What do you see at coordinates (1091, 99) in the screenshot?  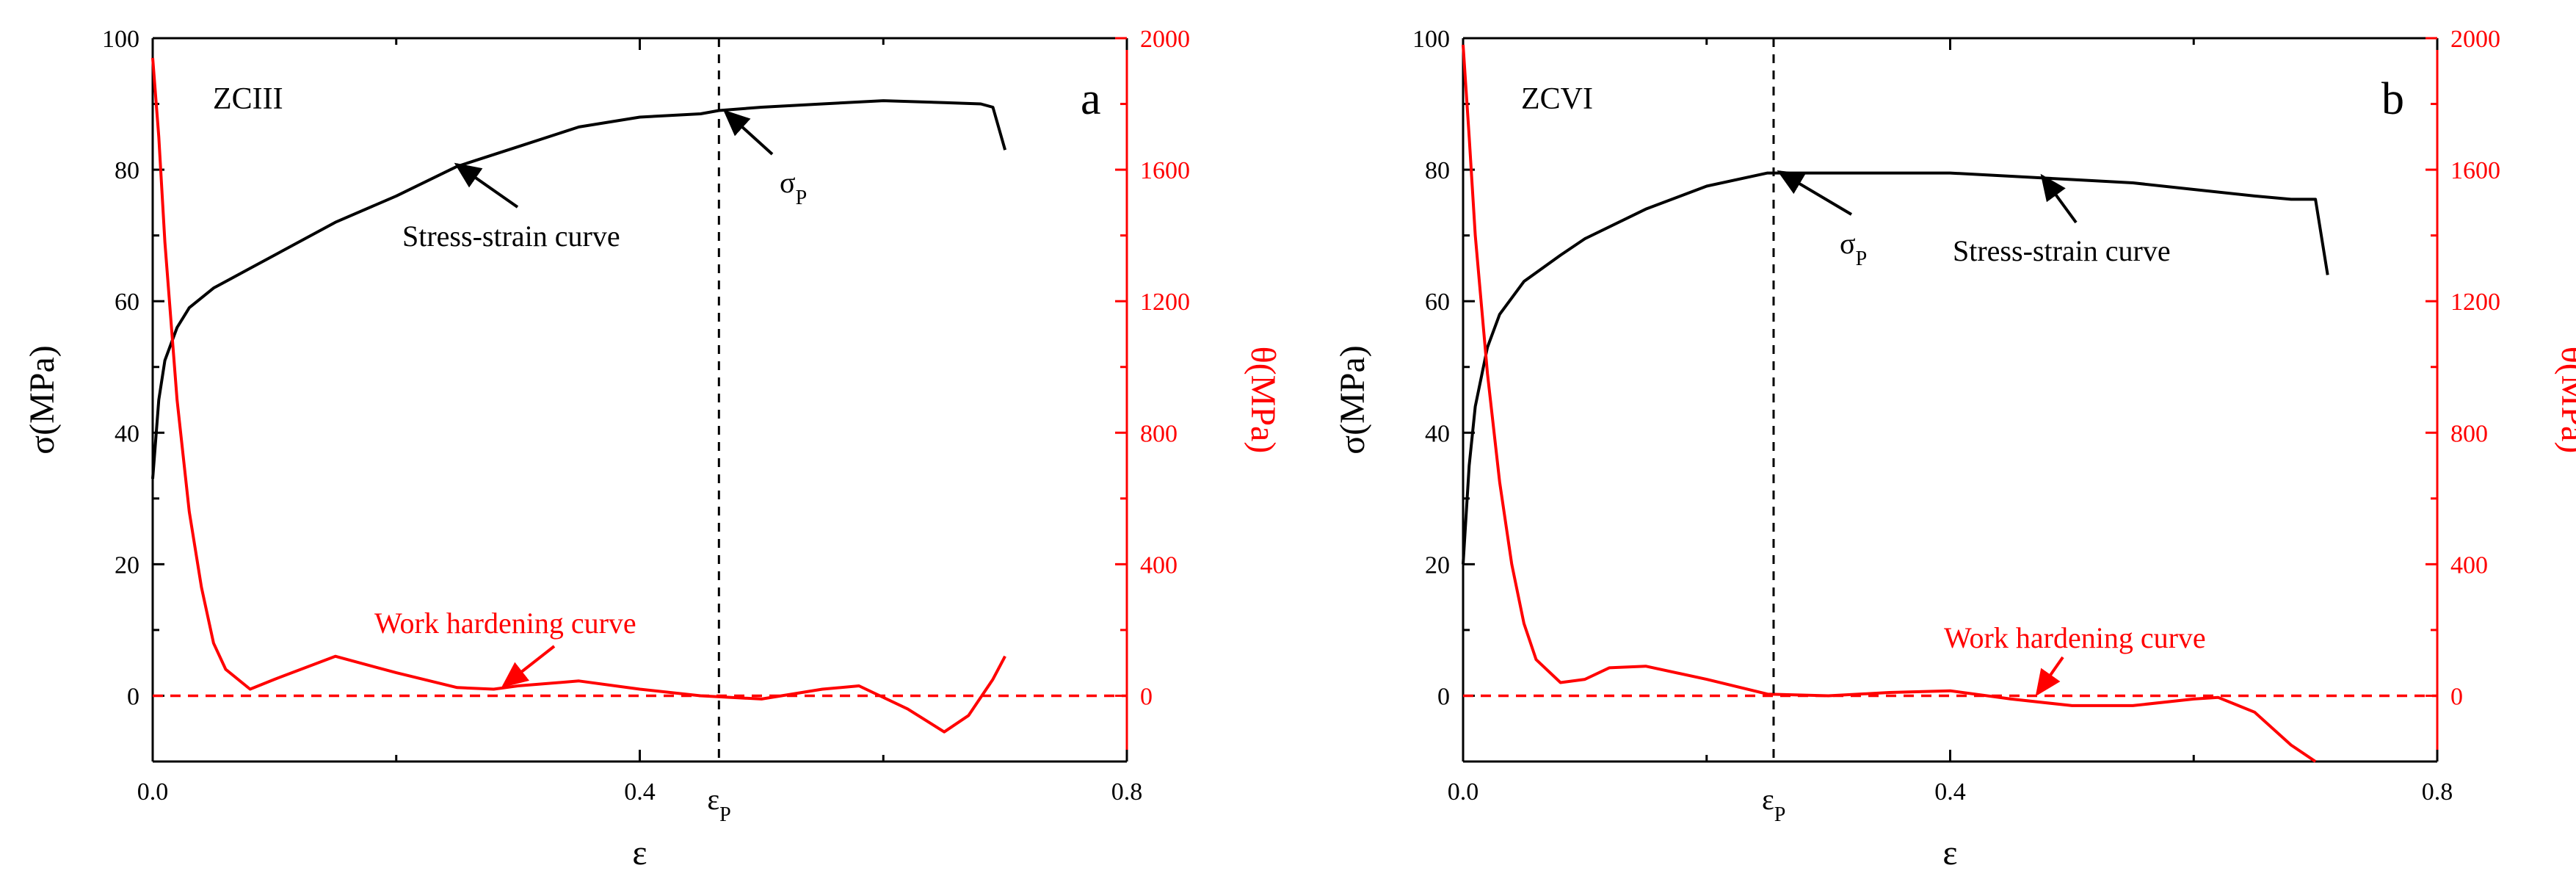 I see `panel-letter: a` at bounding box center [1091, 99].